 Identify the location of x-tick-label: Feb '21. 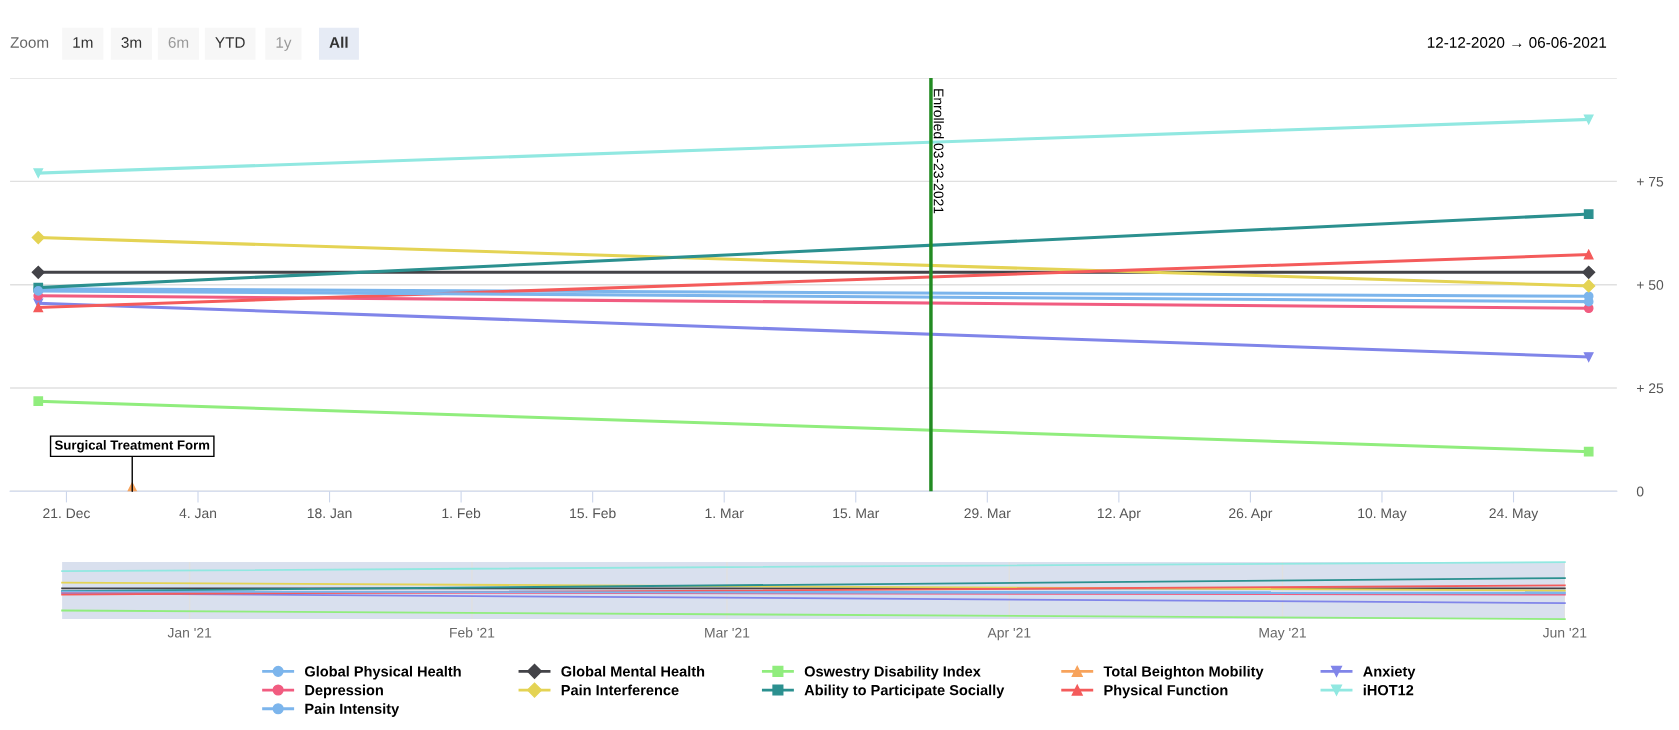
(472, 632).